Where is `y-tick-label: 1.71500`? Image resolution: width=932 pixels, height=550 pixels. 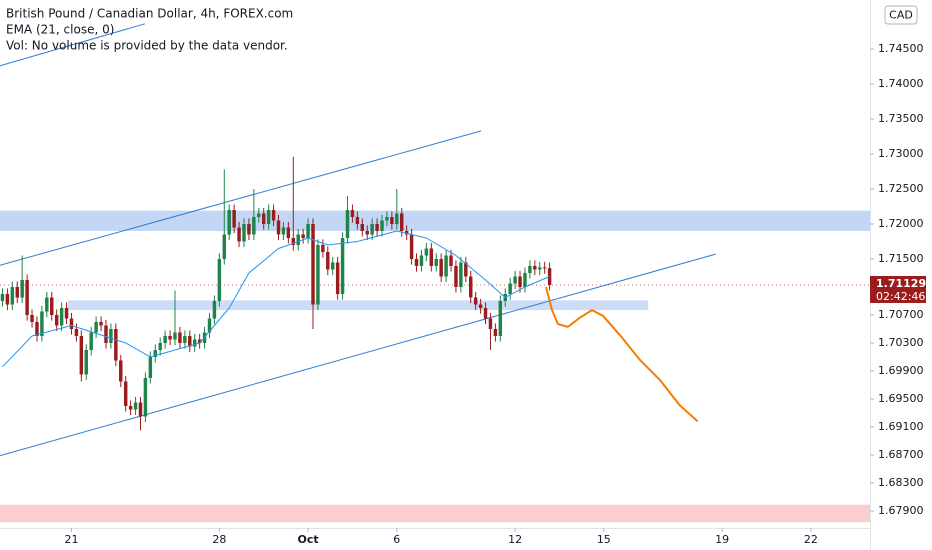 y-tick-label: 1.71500 is located at coordinates (901, 258).